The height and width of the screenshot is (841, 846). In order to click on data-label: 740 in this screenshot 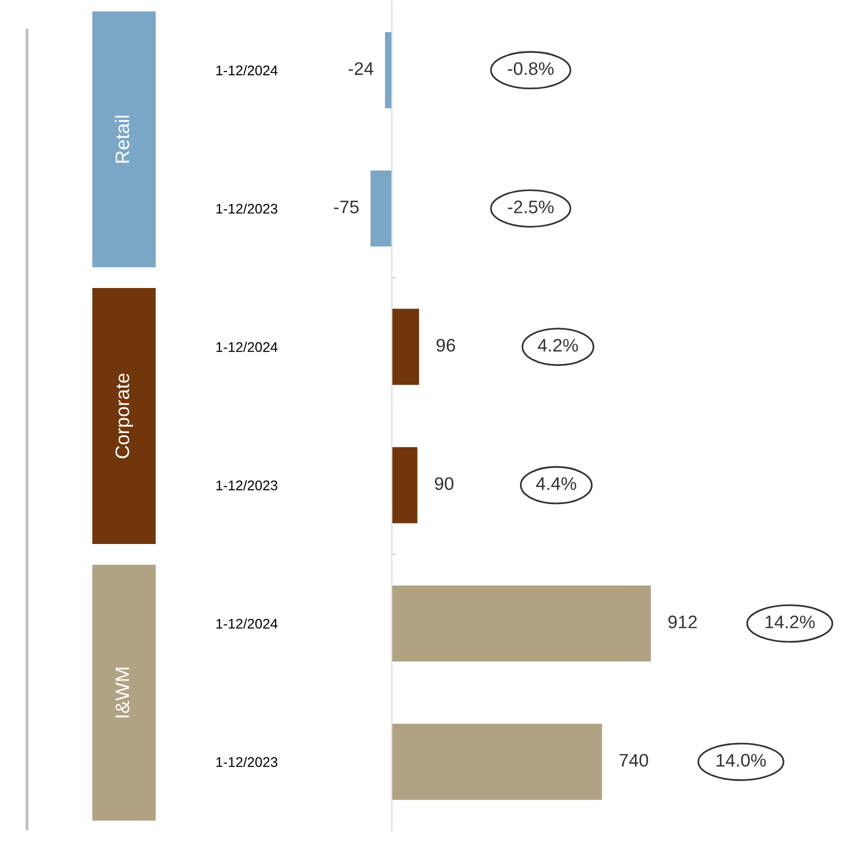, I will do `click(634, 760)`.